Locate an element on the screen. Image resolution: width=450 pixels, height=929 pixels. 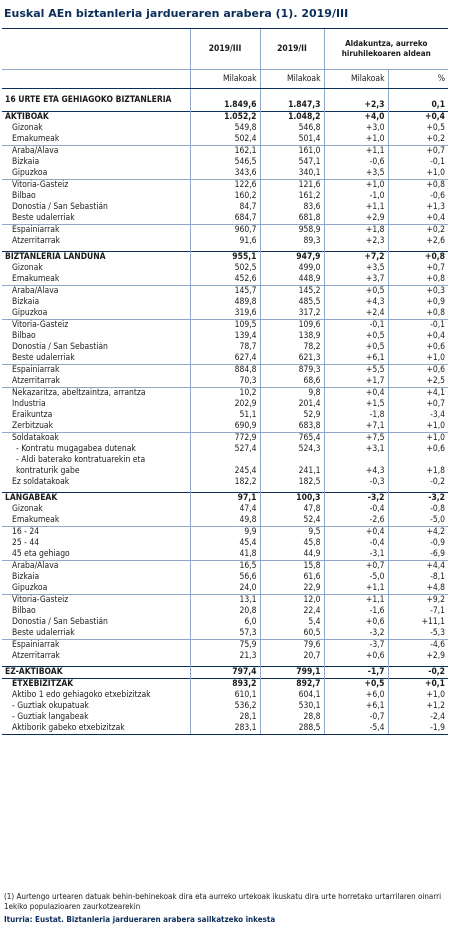
change-abs: +3,5 is located at coordinates (355, 268).